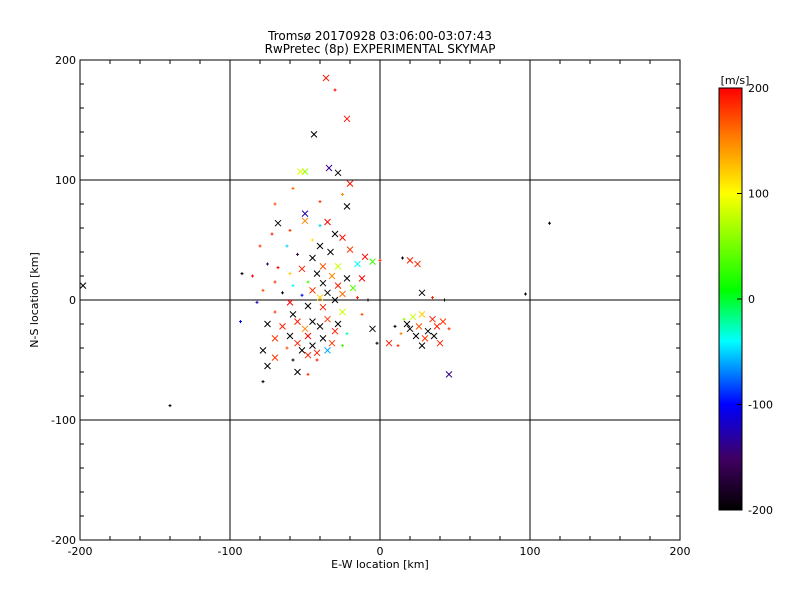  Describe the element at coordinates (63, 540) in the screenshot. I see `y-tick-label: -200` at that location.